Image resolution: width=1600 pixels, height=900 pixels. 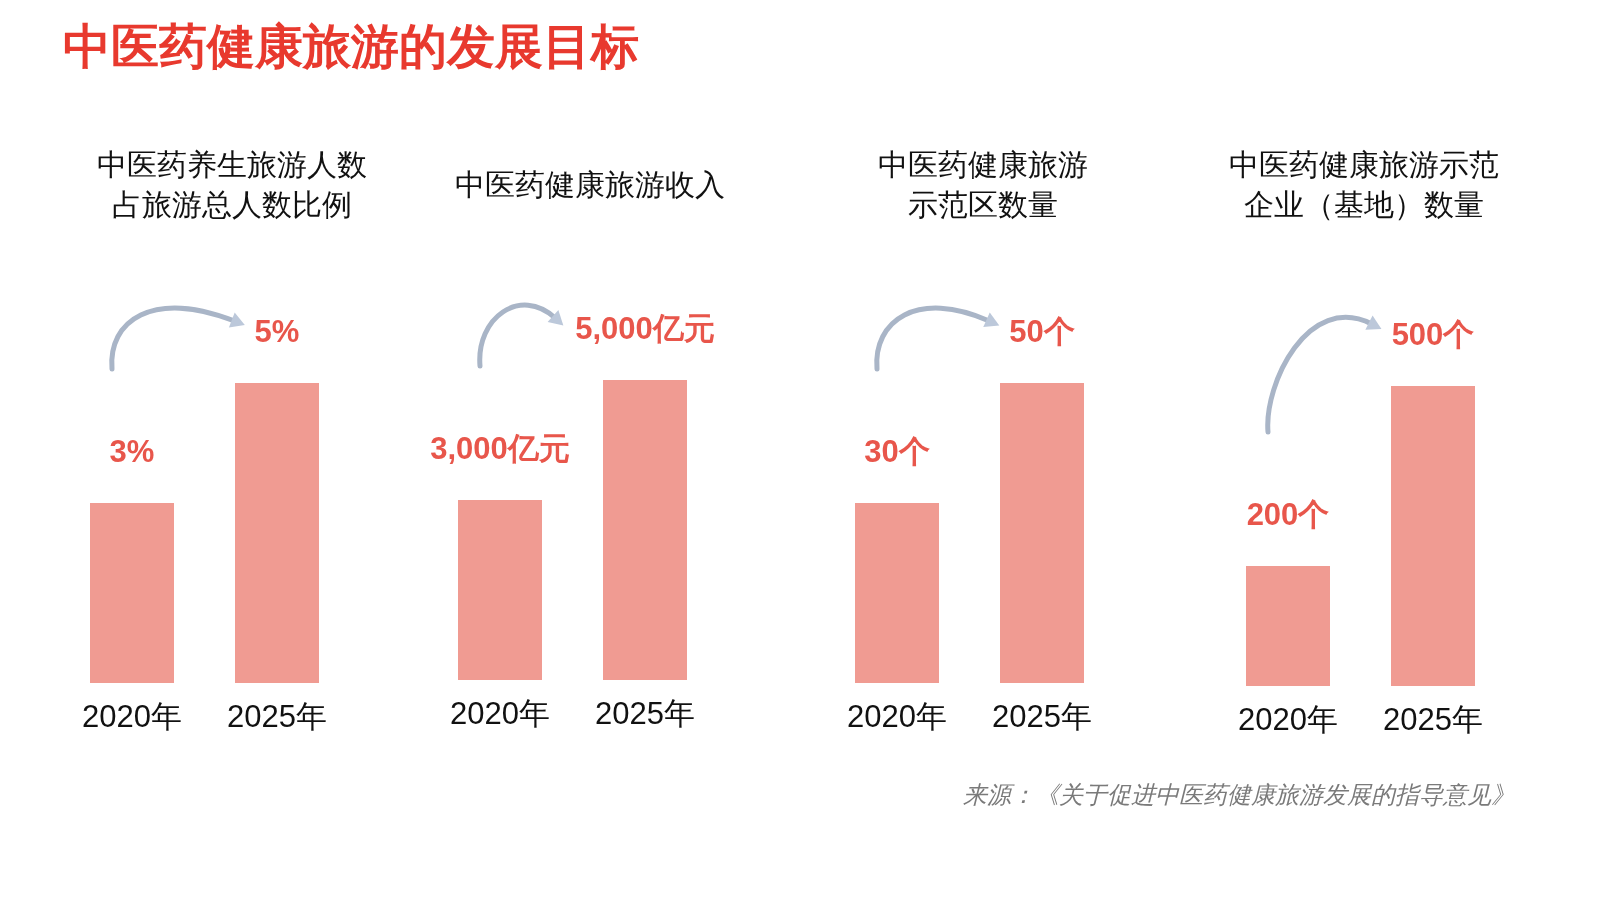 What do you see at coordinates (1288, 514) in the screenshot?
I see `data-label: 200个` at bounding box center [1288, 514].